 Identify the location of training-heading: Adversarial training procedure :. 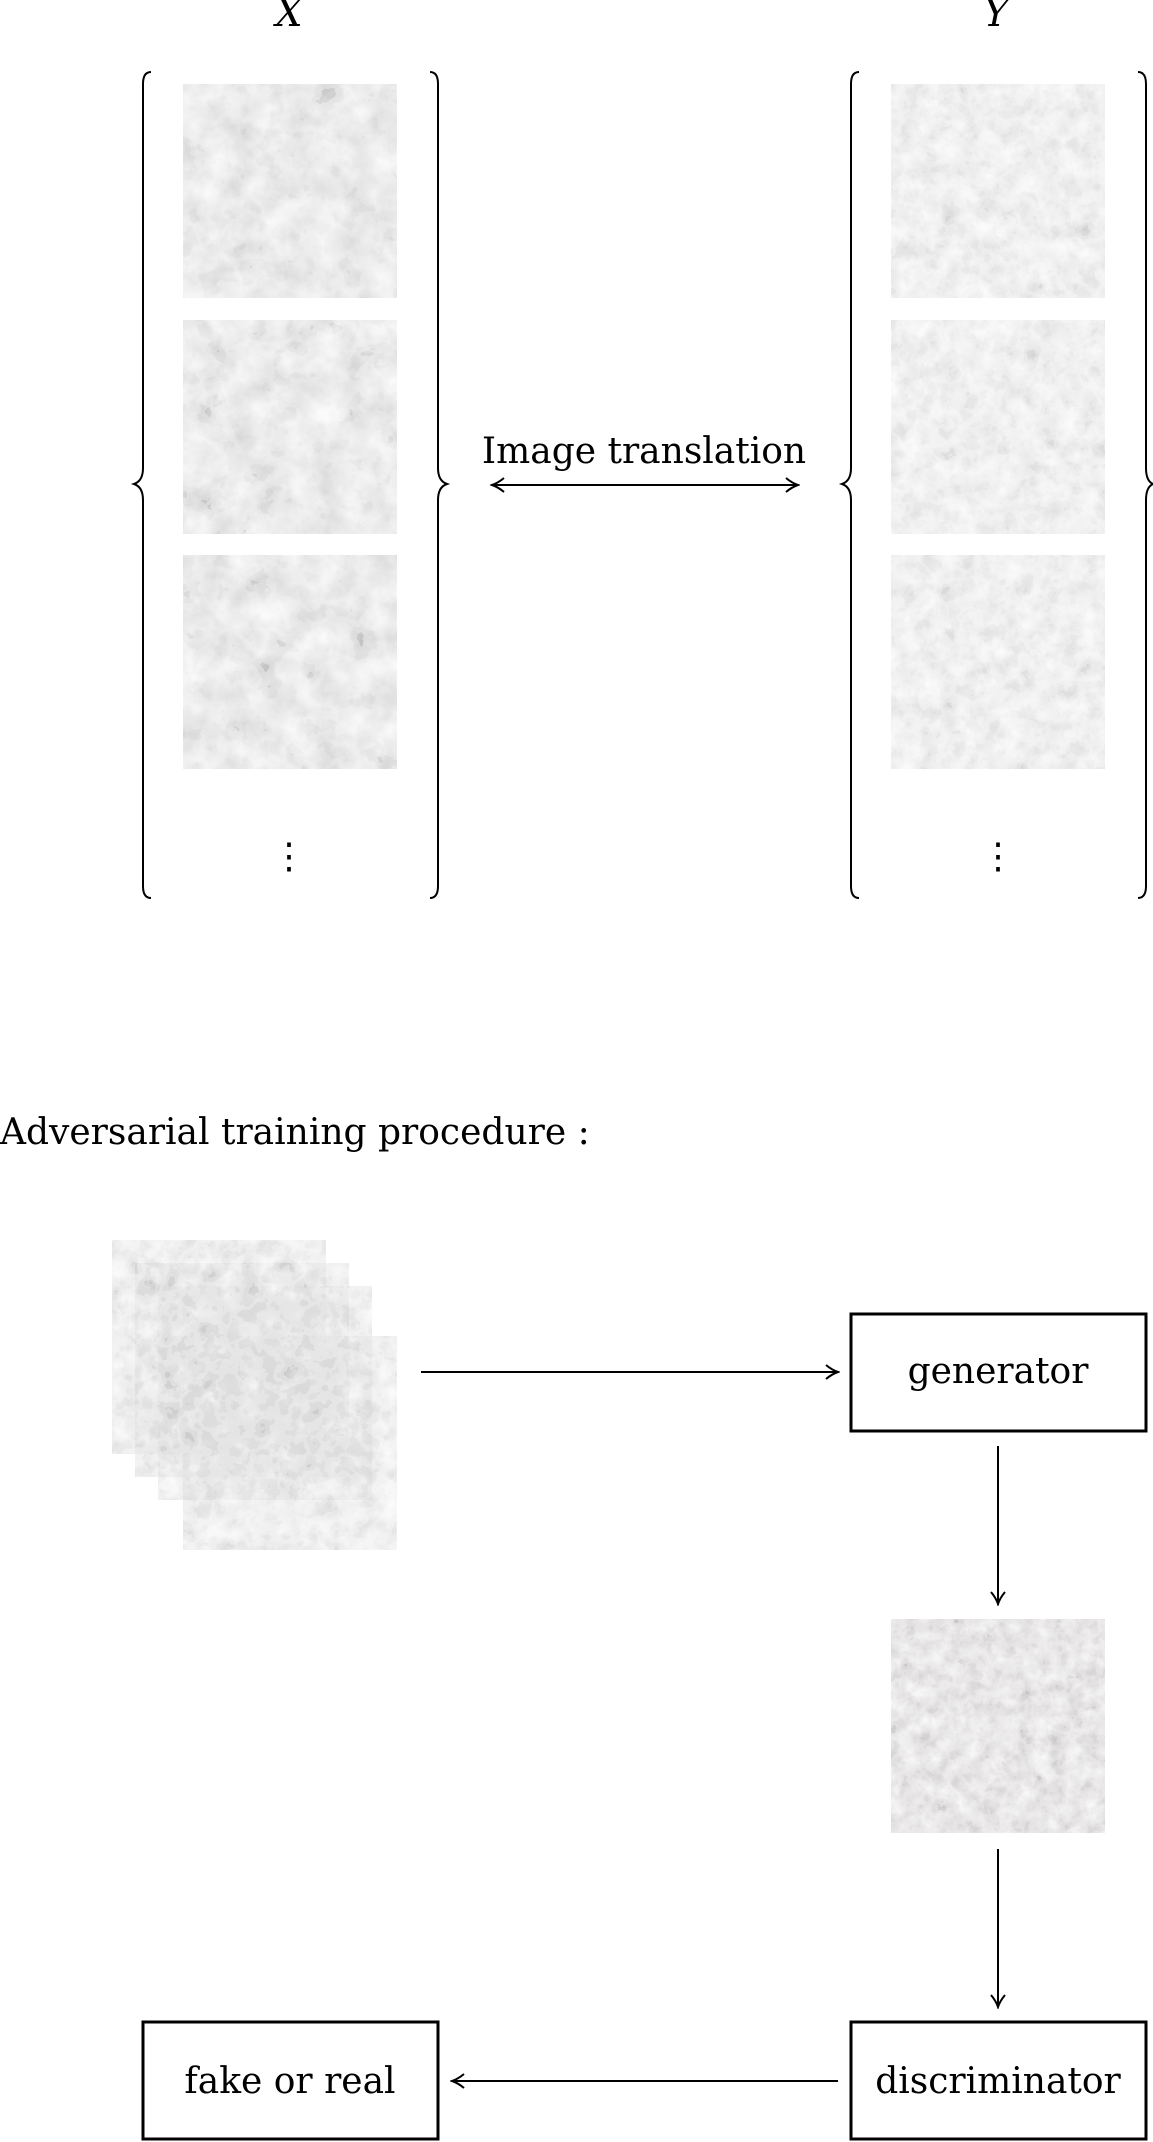
(295, 1132).